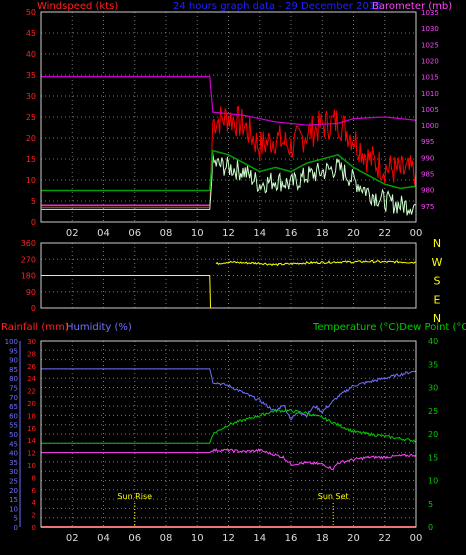 Image resolution: width=466 pixels, height=555 pixels. Describe the element at coordinates (333, 496) in the screenshot. I see `sun-set-label: Sun Set` at that location.